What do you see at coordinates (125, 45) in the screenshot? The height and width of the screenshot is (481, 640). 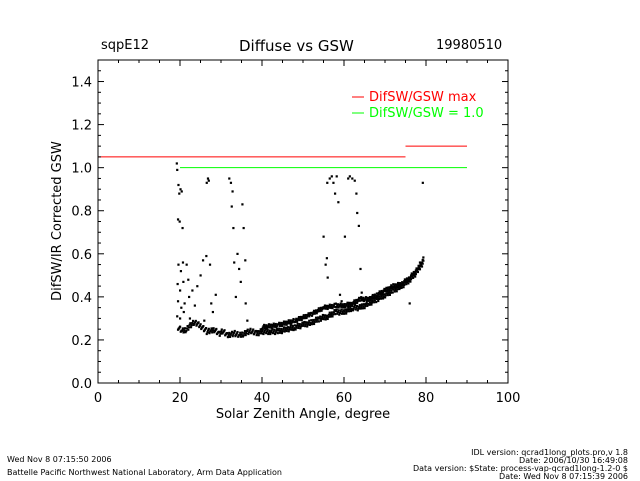 I see `site-label: sqpE12` at bounding box center [125, 45].